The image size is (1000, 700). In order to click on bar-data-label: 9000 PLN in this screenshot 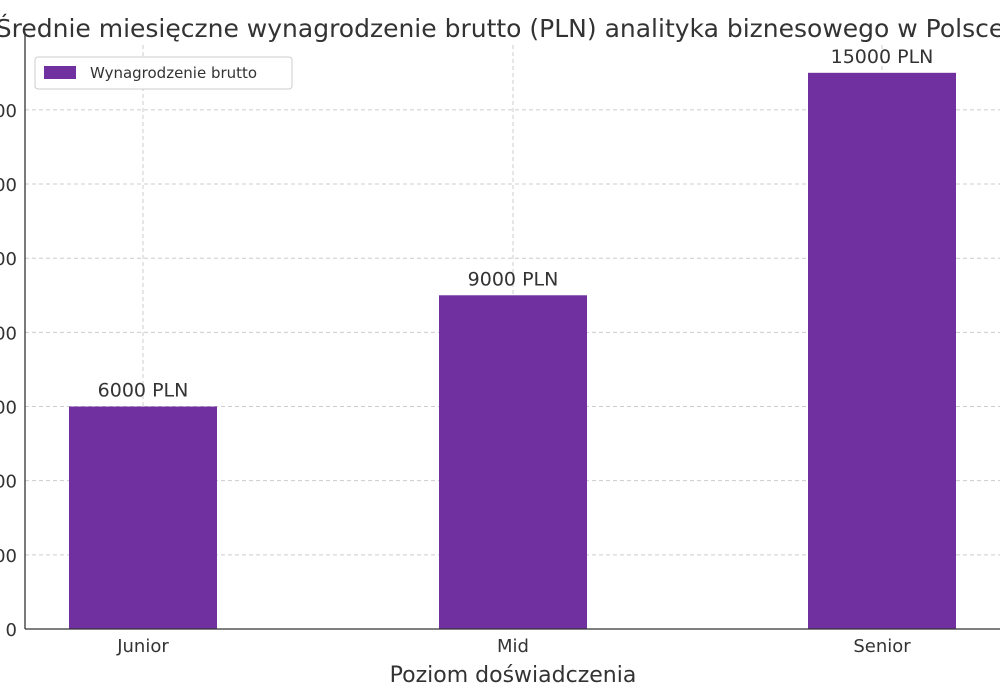, I will do `click(513, 279)`.